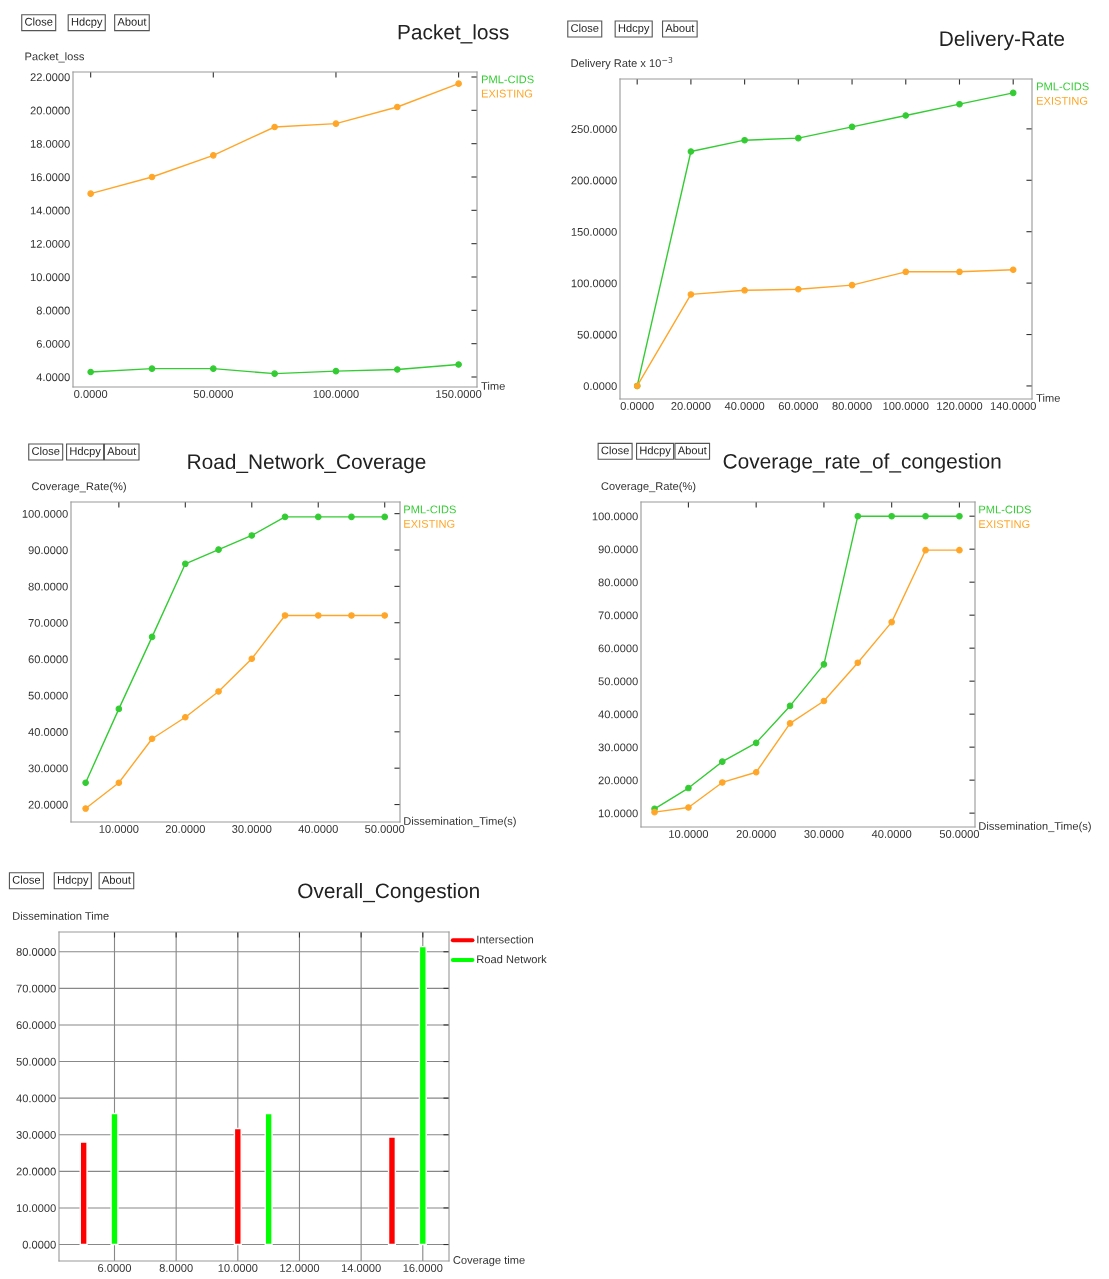 This screenshot has width=1109, height=1279. Describe the element at coordinates (50, 77) in the screenshot. I see `y-tick-label: 22.0000` at that location.